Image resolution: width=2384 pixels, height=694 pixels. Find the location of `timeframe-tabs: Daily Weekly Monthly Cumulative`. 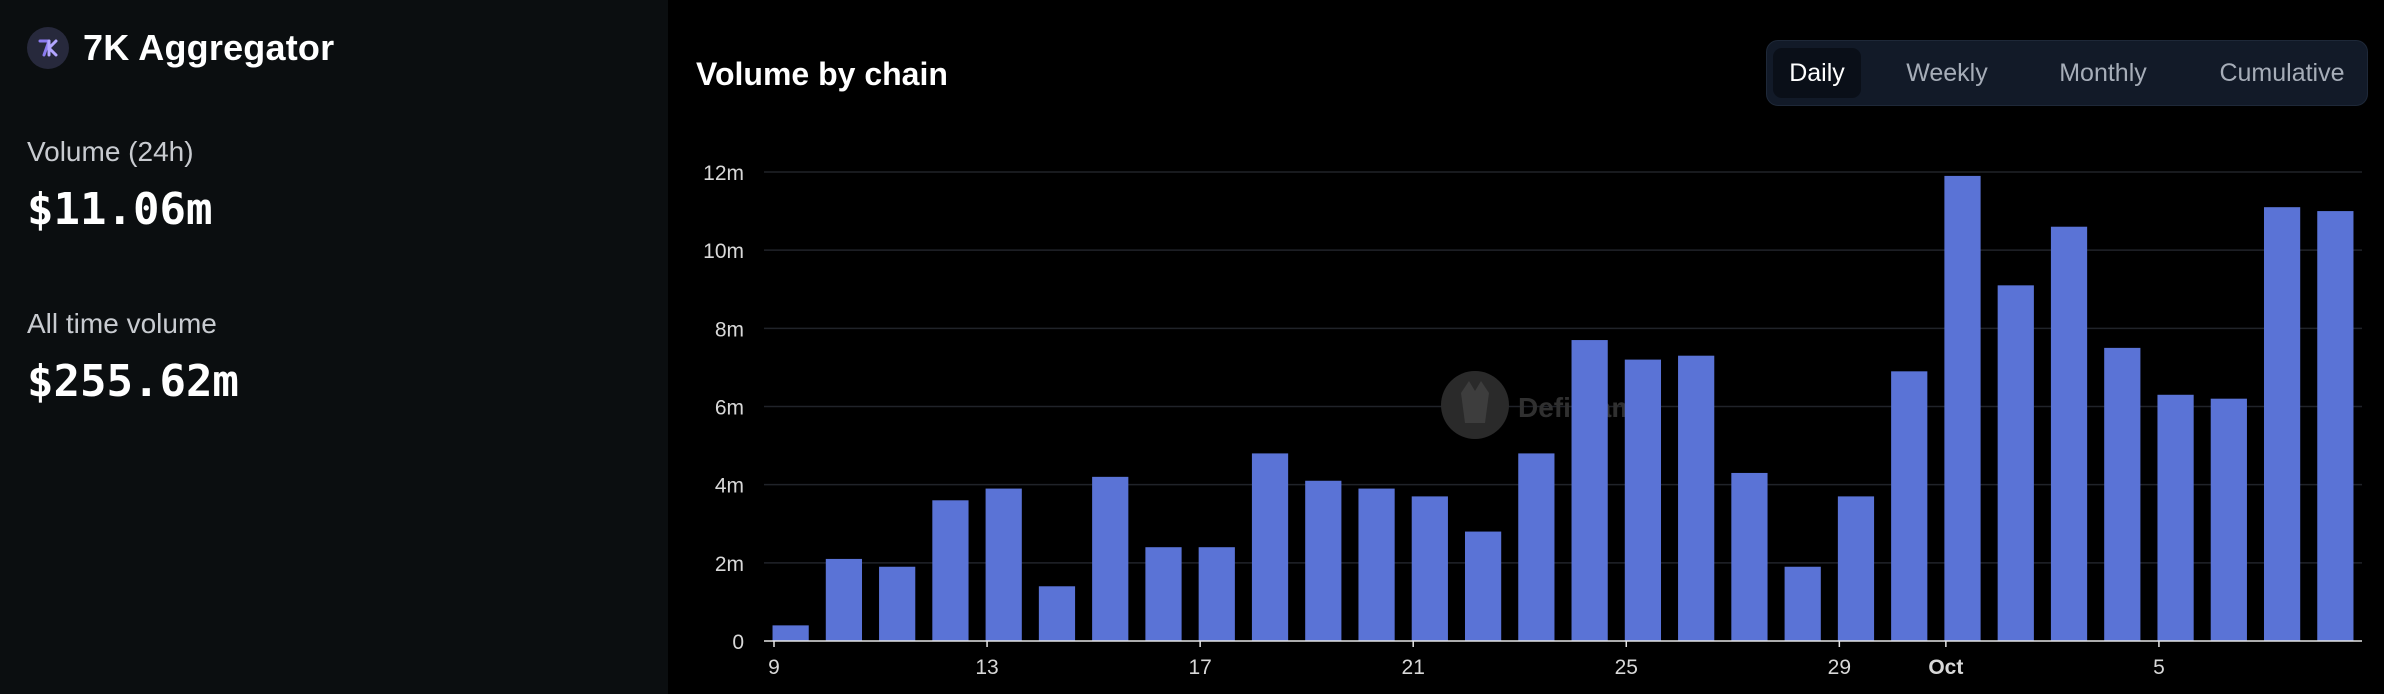

timeframe-tabs: Daily Weekly Monthly Cumulative is located at coordinates (2067, 73).